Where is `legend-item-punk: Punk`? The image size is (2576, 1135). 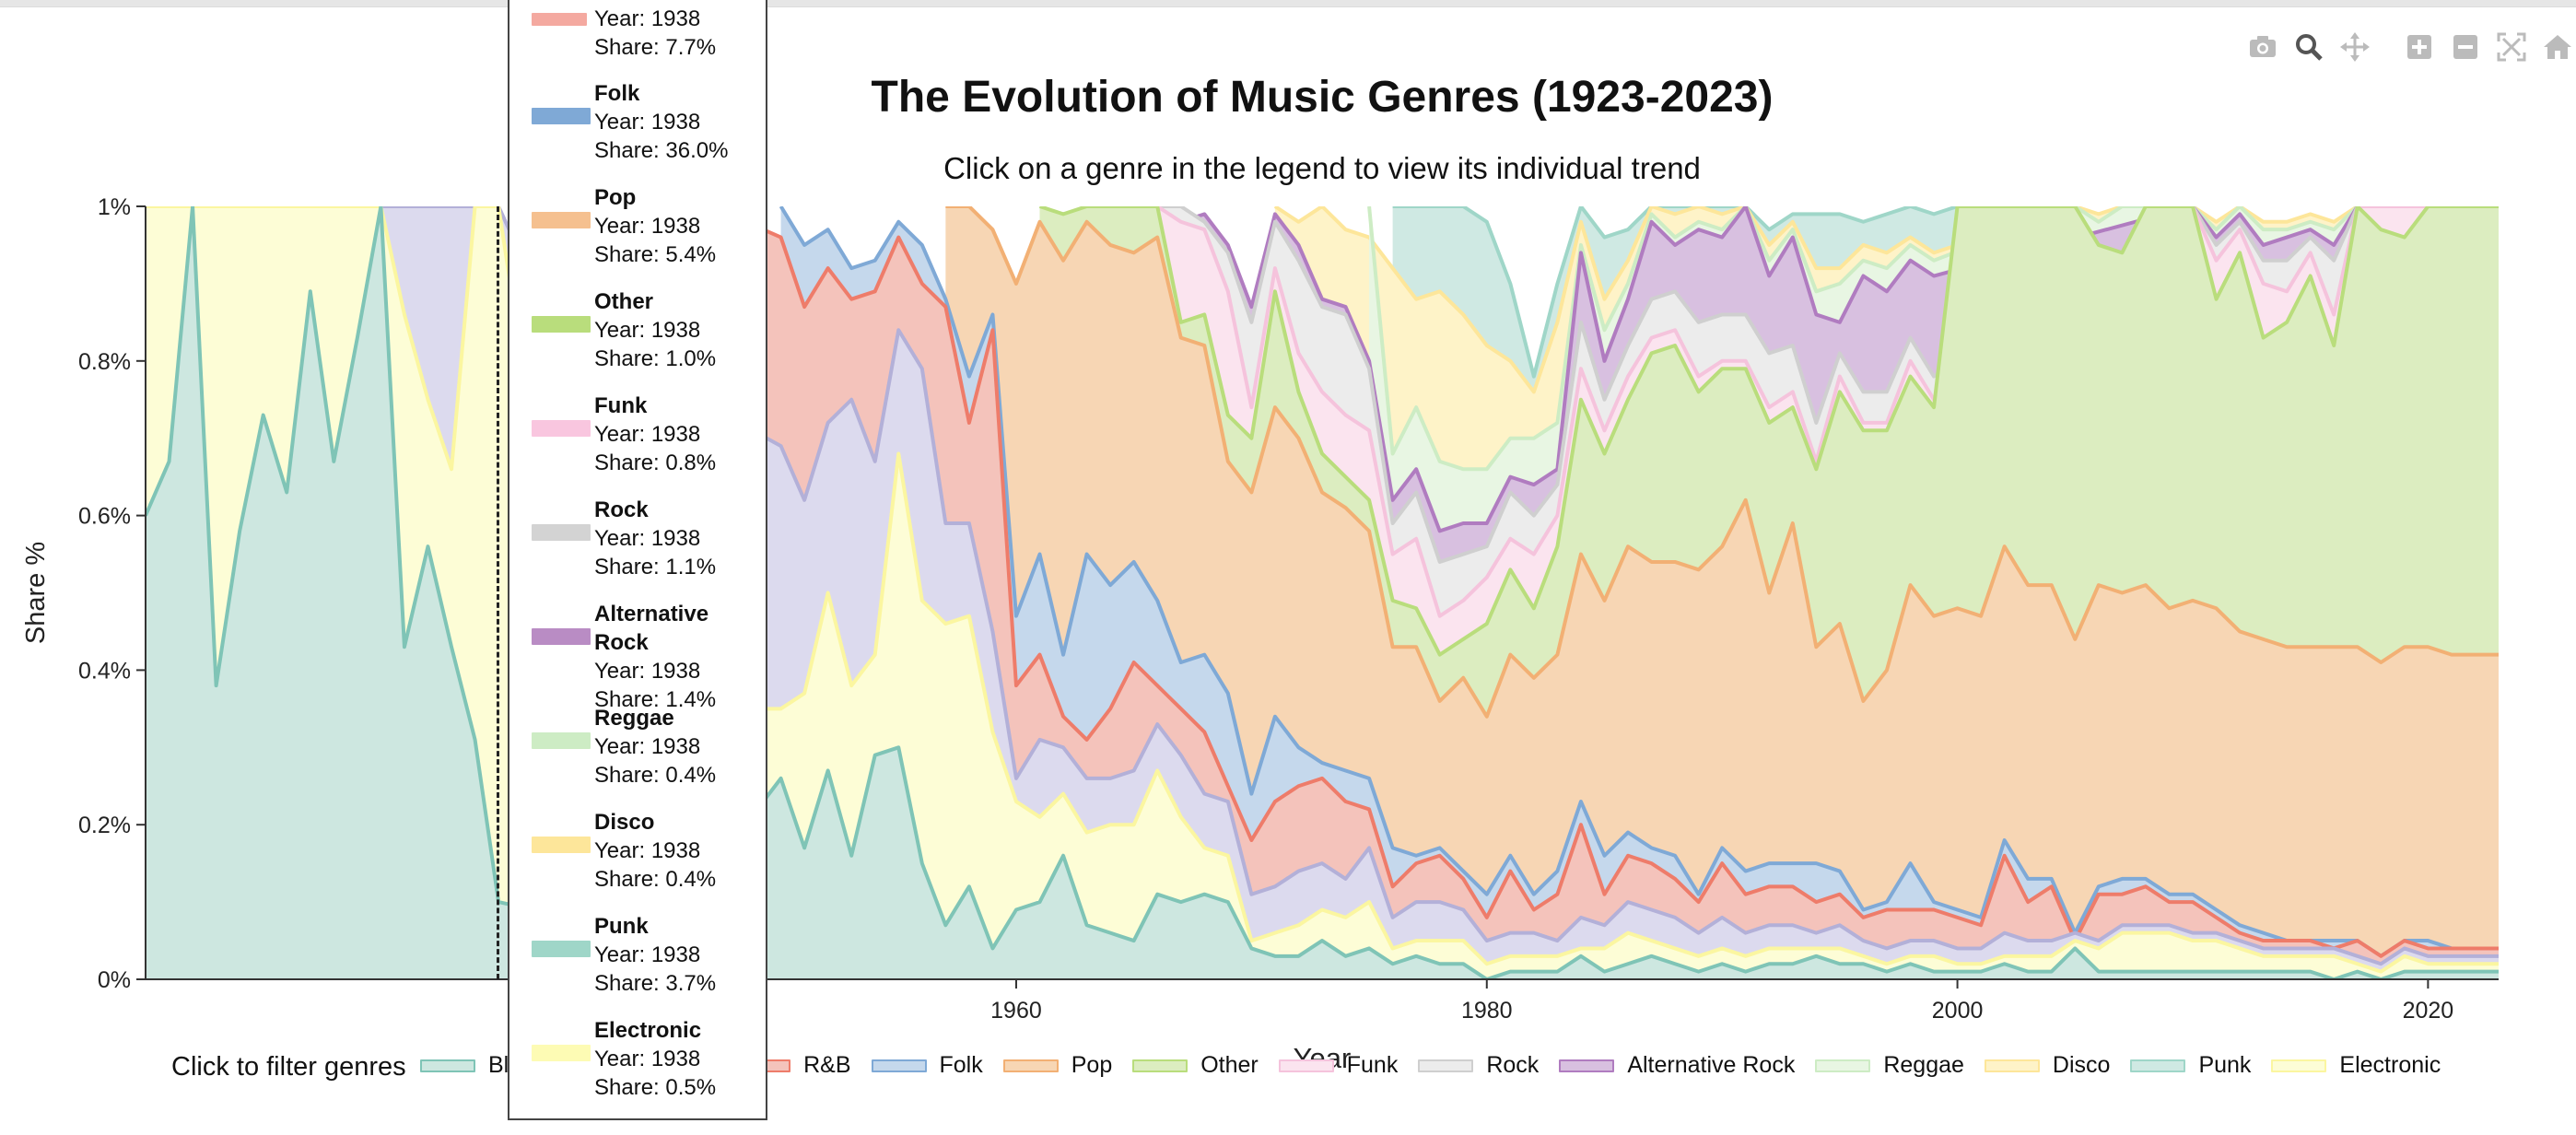
legend-item-punk: Punk is located at coordinates (2190, 1065).